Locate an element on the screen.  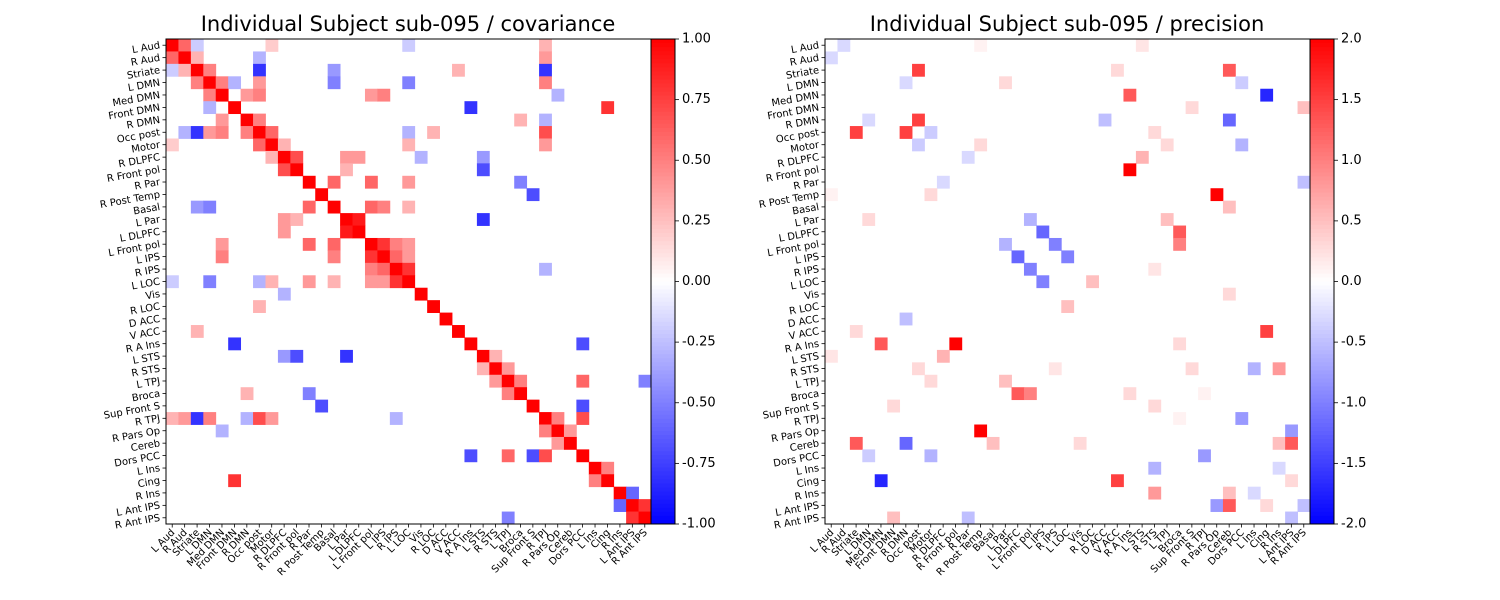
y-tick-label: Motor is located at coordinates (146, 148).